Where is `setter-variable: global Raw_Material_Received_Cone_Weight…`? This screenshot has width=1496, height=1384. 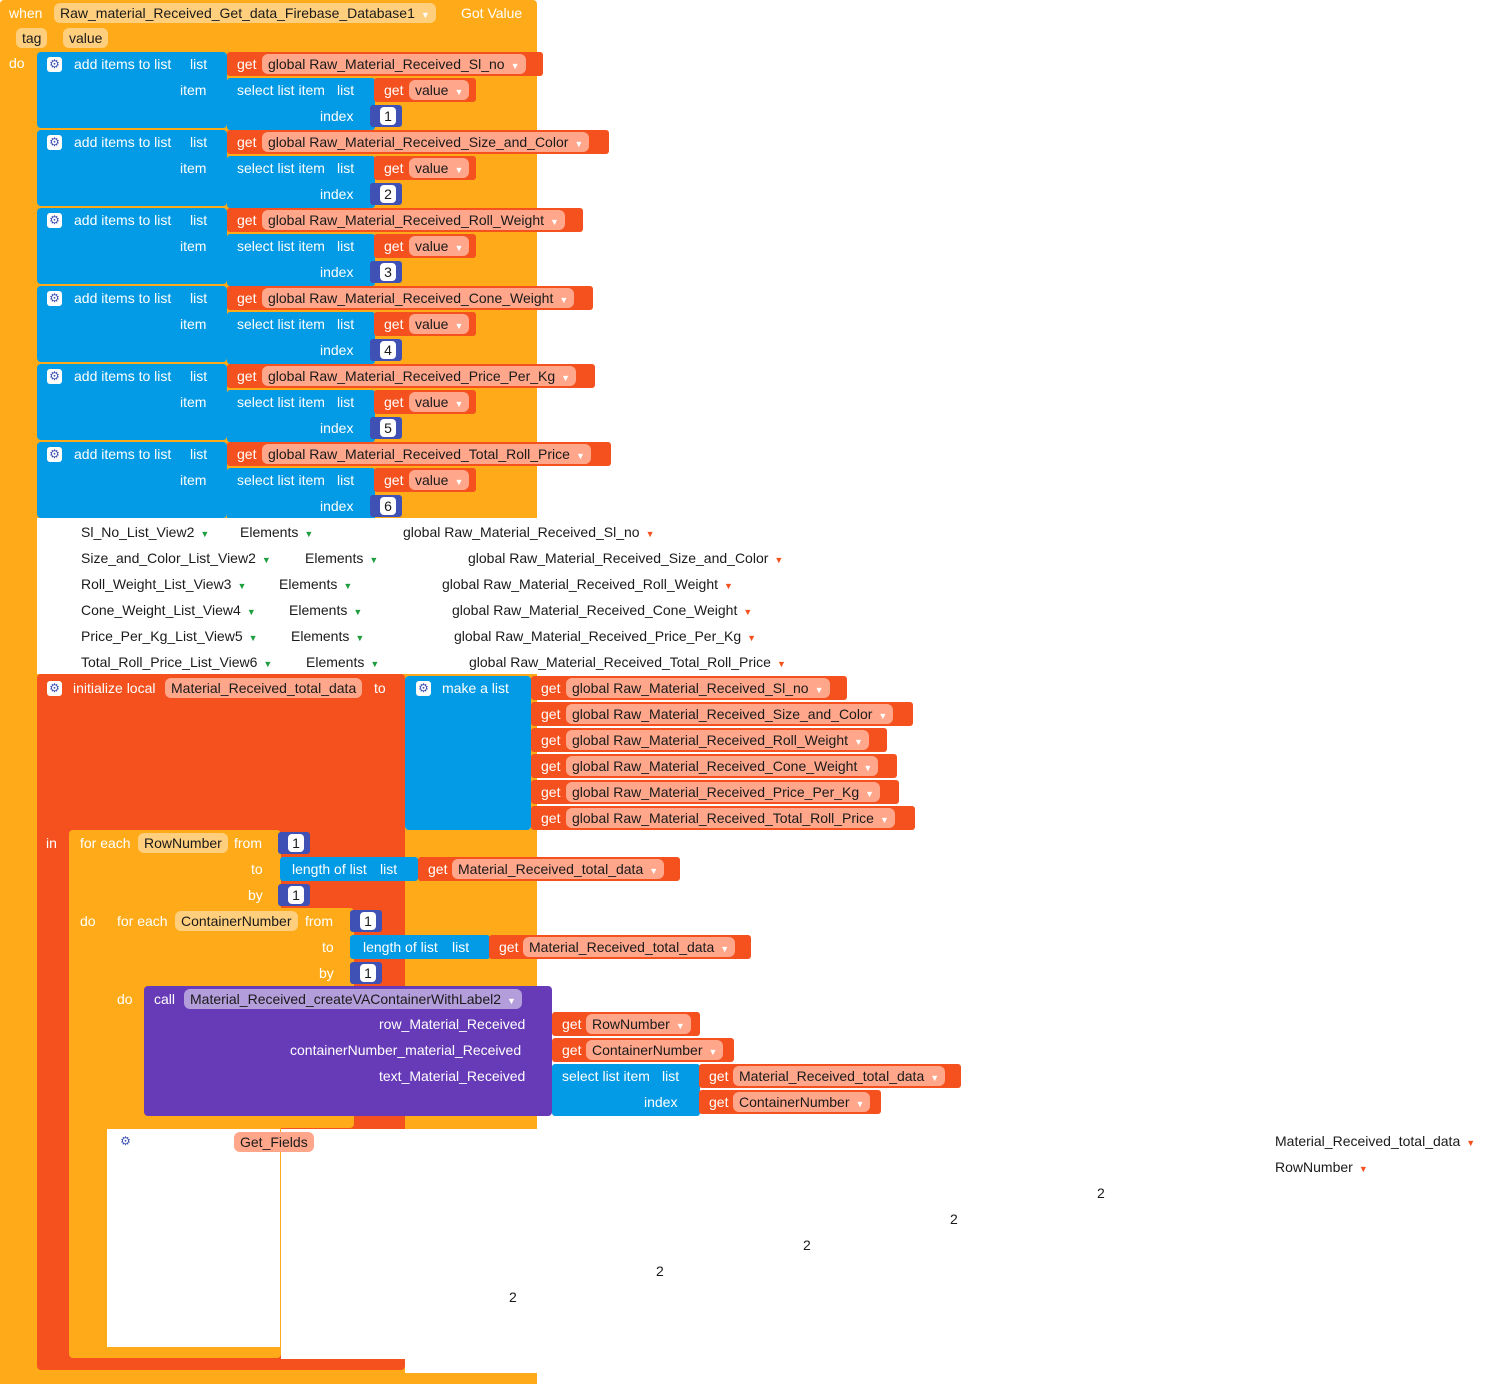 setter-variable: global Raw_Material_Received_Cone_Weight… is located at coordinates (602, 611).